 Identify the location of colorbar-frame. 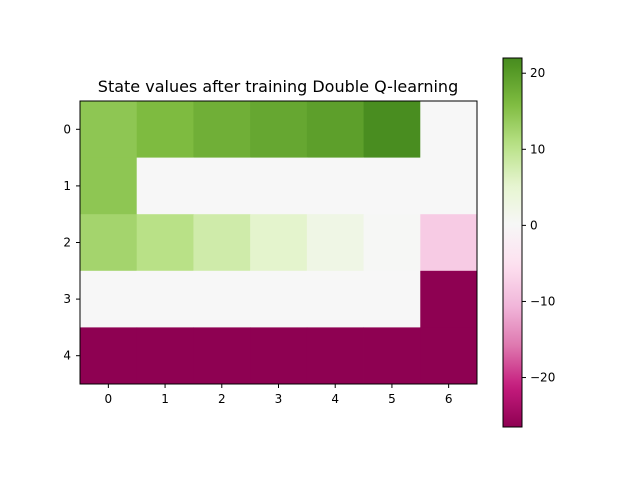
(512, 242).